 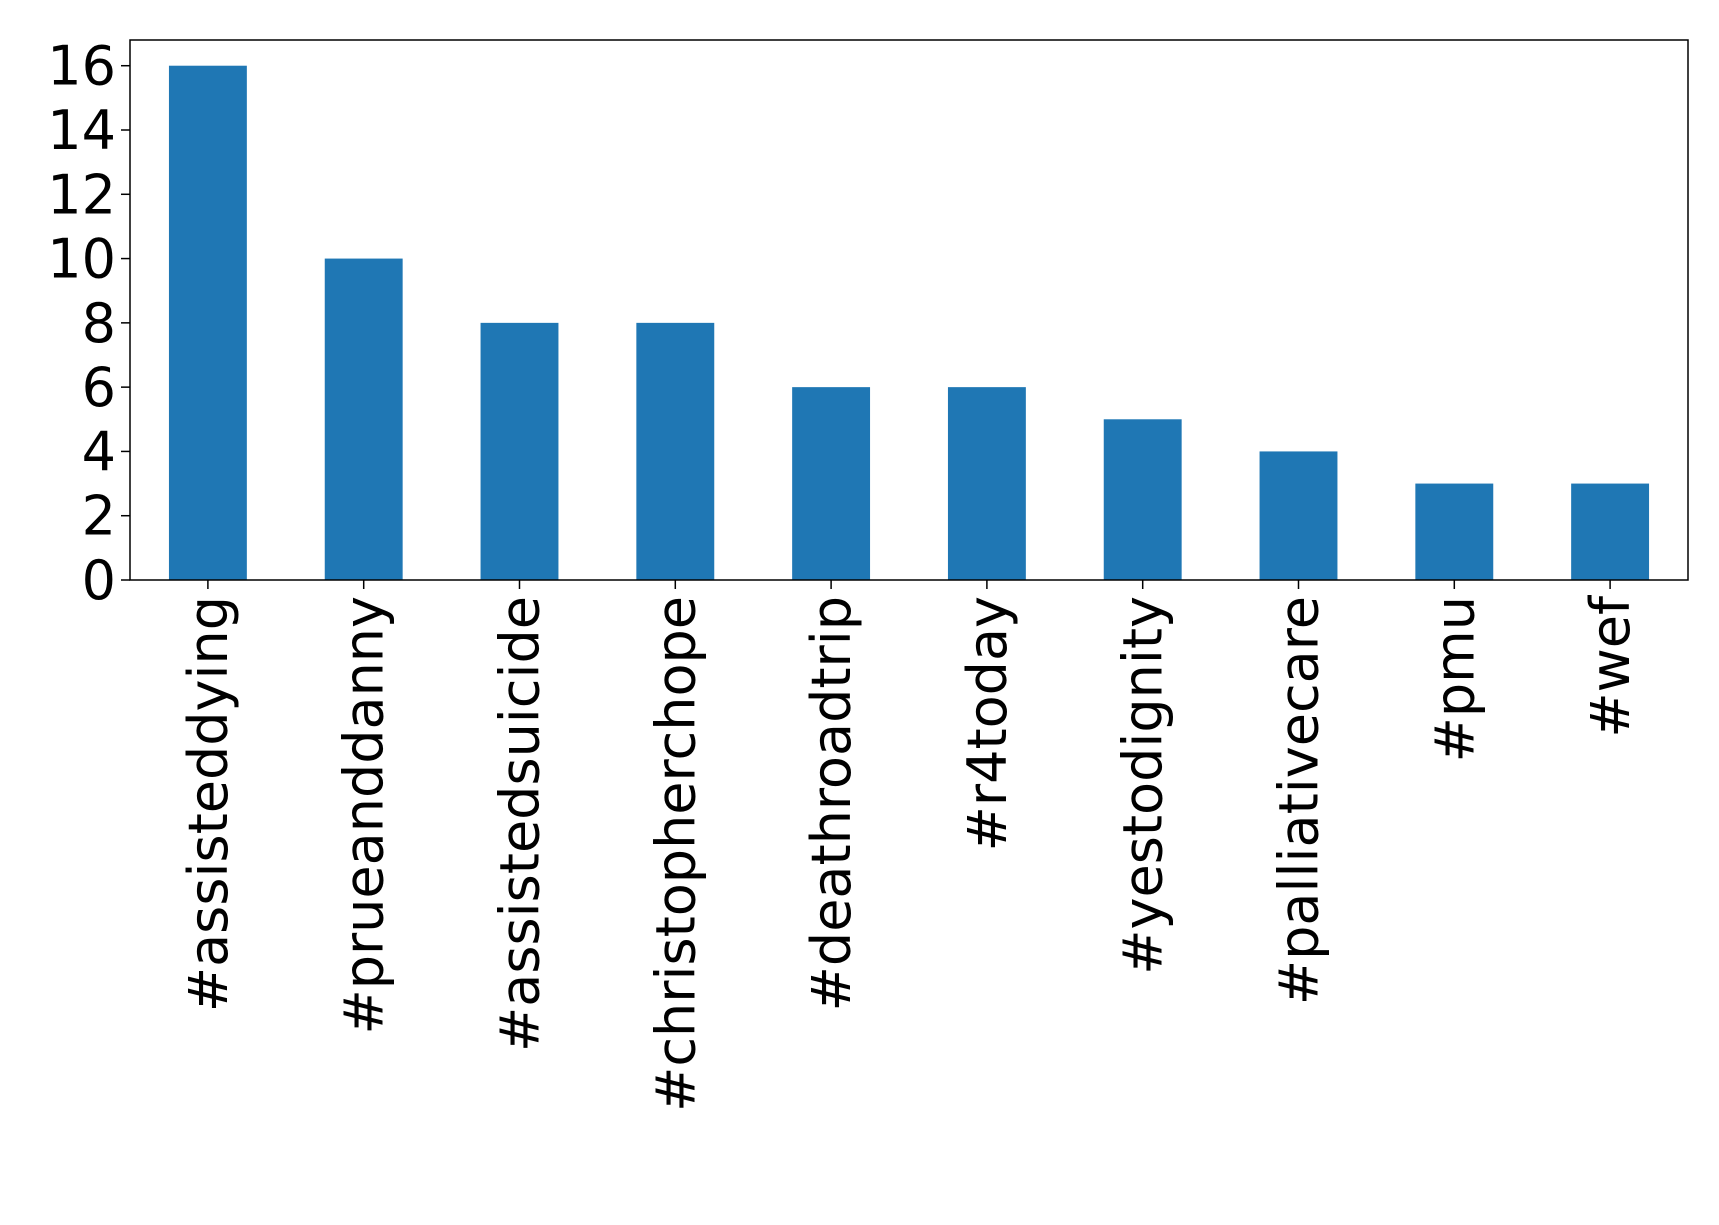 What do you see at coordinates (81, 130) in the screenshot?
I see `y-tick-label: 14` at bounding box center [81, 130].